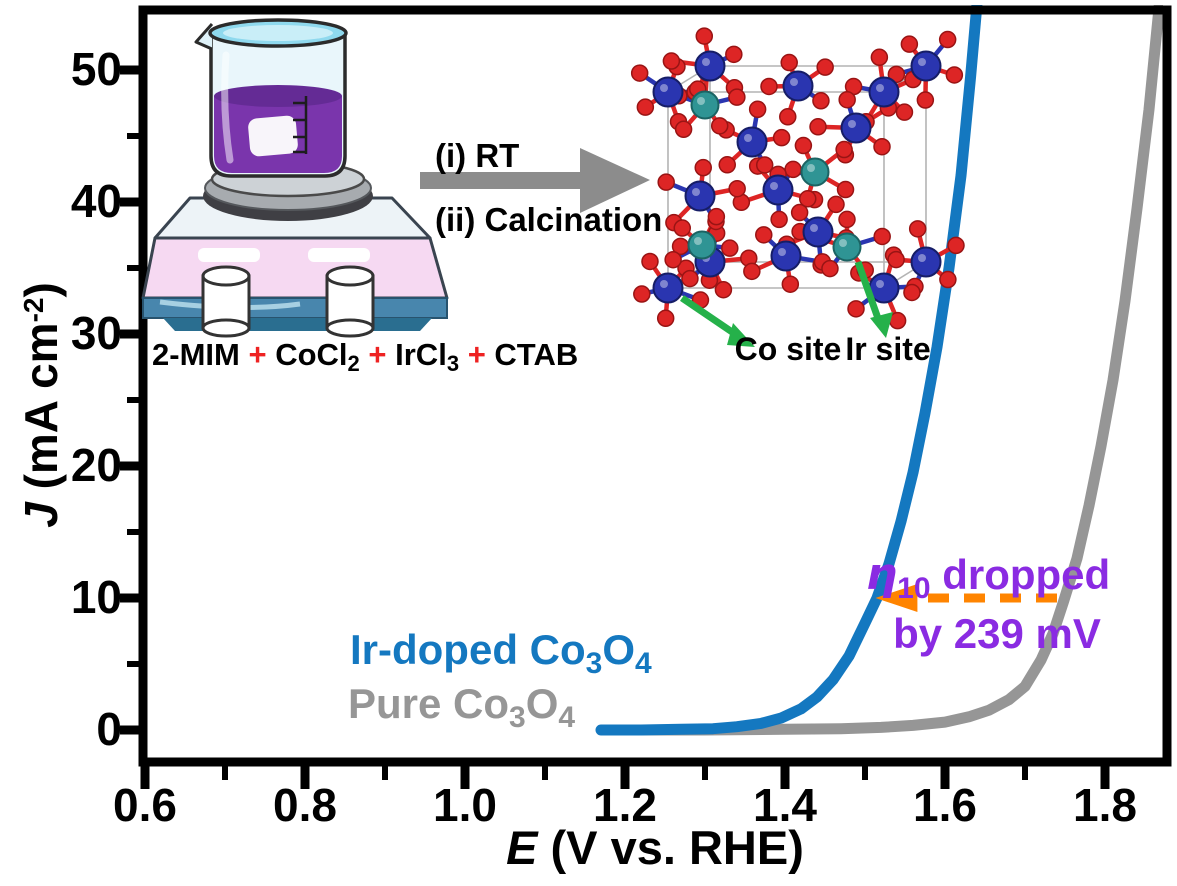 The height and width of the screenshot is (886, 1177). What do you see at coordinates (522, 847) in the screenshot?
I see `x-axis-symbol: E` at bounding box center [522, 847].